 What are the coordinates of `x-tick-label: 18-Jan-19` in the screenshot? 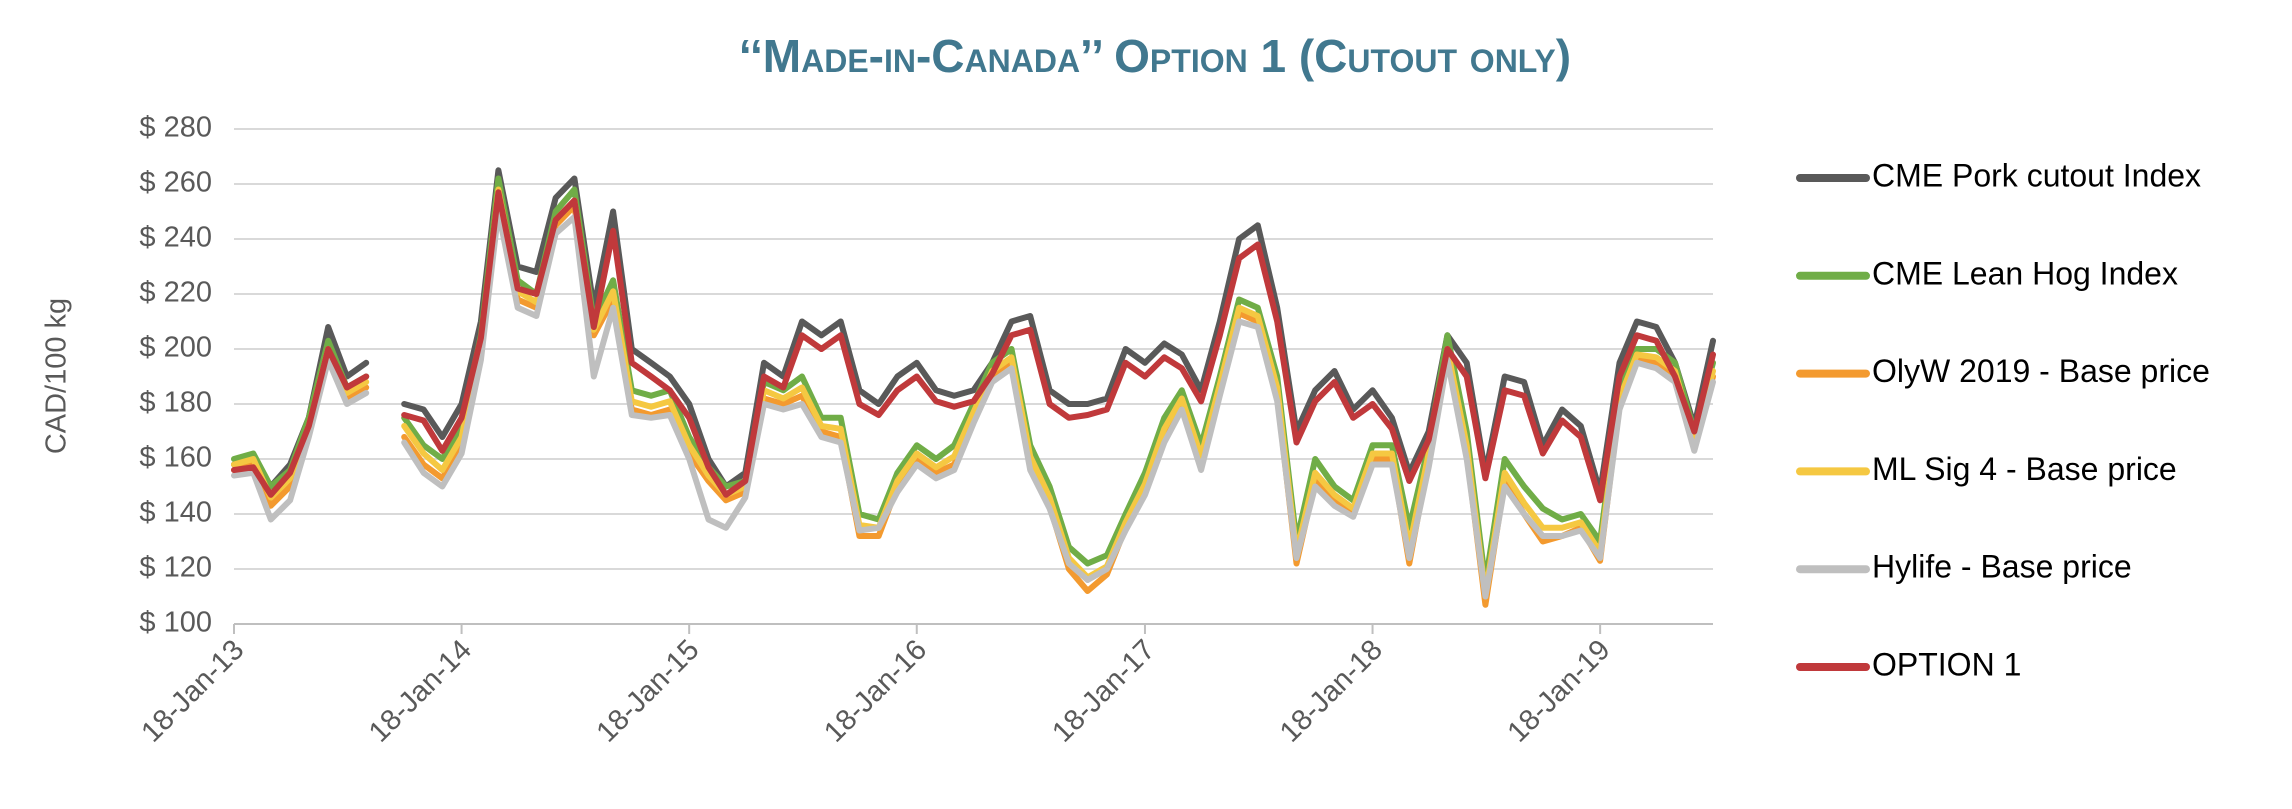 It's located at (1559, 691).